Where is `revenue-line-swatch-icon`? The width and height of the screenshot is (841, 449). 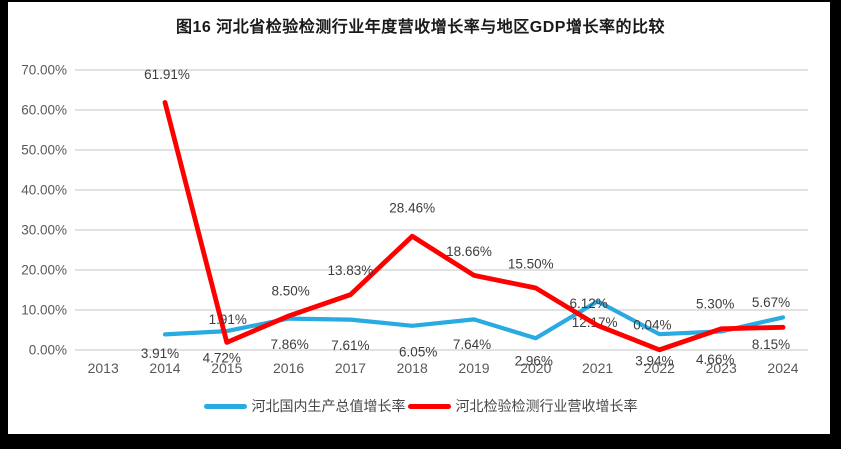
revenue-line-swatch-icon is located at coordinates (429, 406).